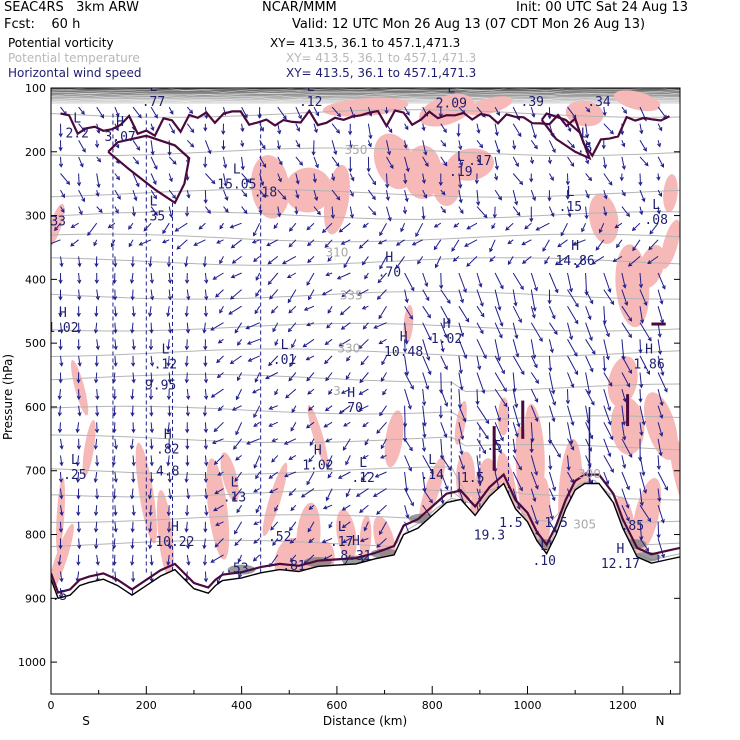 The image size is (740, 740). What do you see at coordinates (234, 497) in the screenshot?
I see `extremum-value-label: .13` at bounding box center [234, 497].